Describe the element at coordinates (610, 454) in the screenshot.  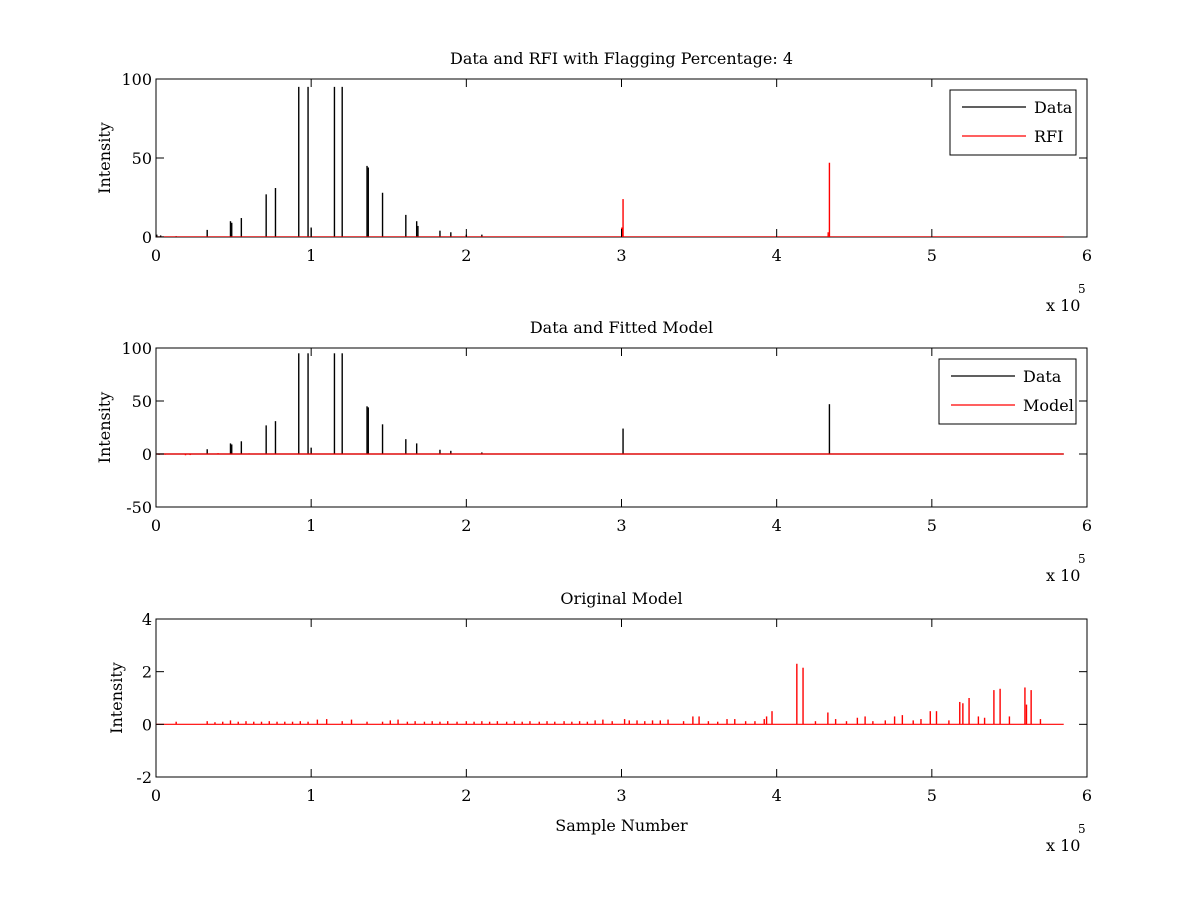
I see `series-model` at that location.